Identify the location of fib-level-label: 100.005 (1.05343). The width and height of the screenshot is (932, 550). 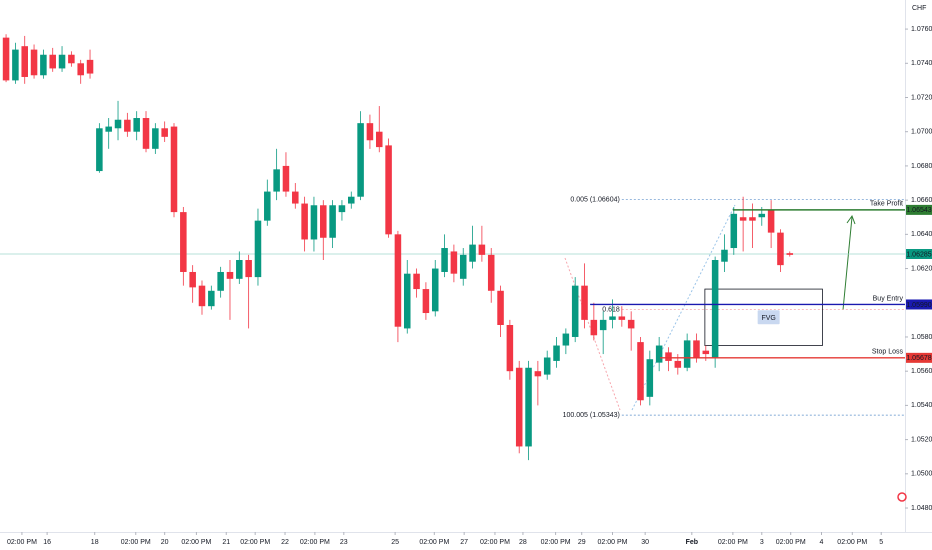
(591, 415).